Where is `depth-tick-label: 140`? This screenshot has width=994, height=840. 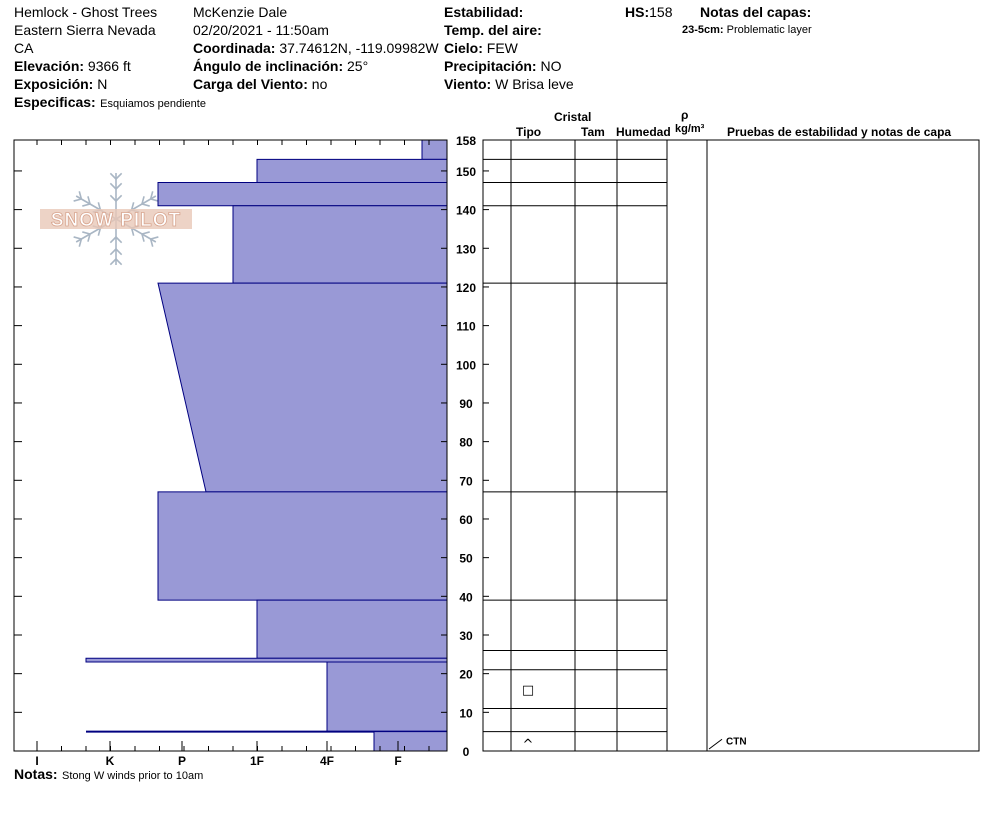
depth-tick-label: 140 is located at coordinates (466, 211).